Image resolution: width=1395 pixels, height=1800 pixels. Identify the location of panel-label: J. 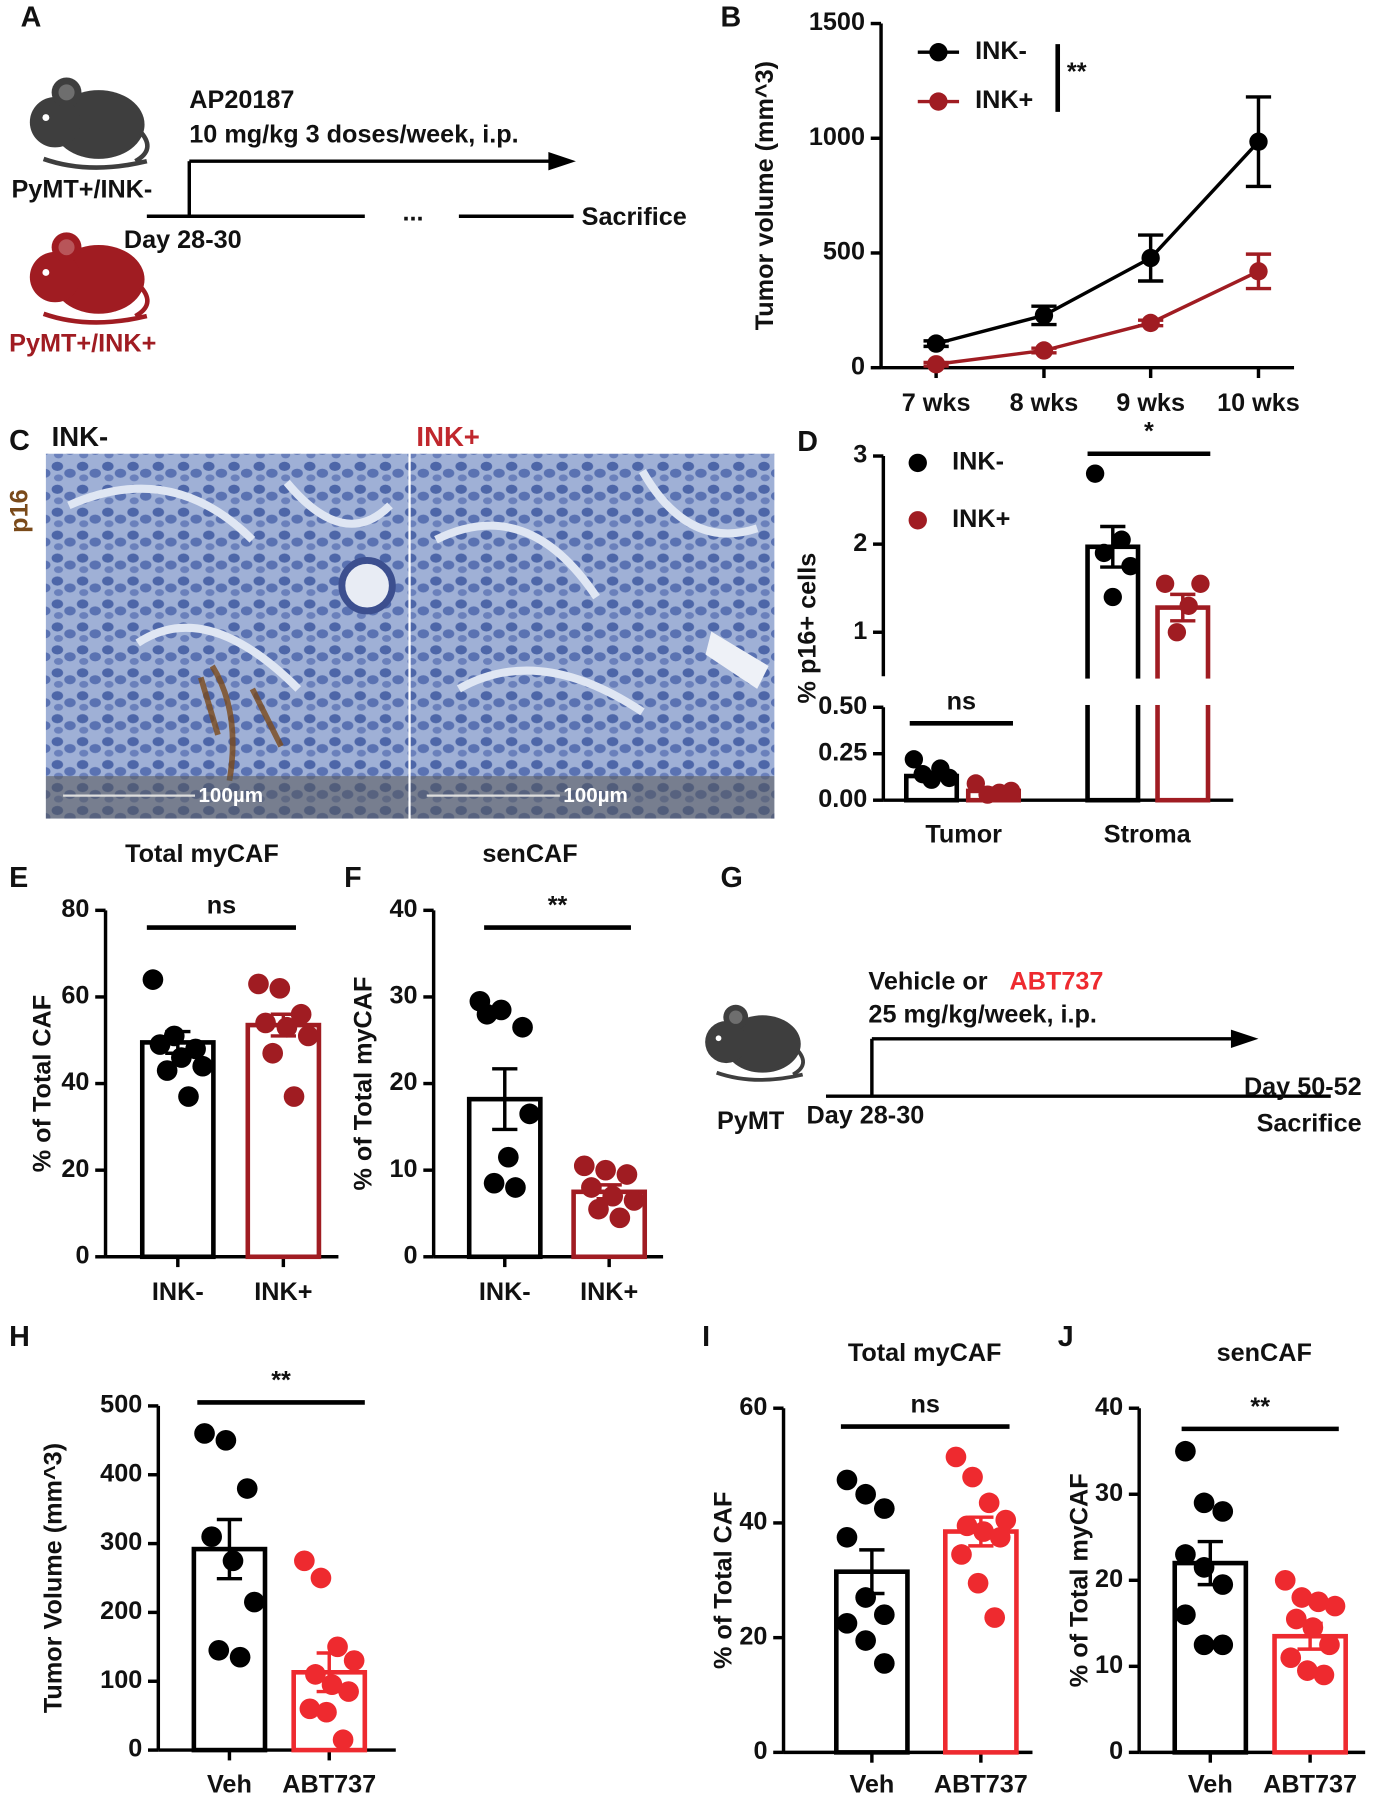
(1066, 1337).